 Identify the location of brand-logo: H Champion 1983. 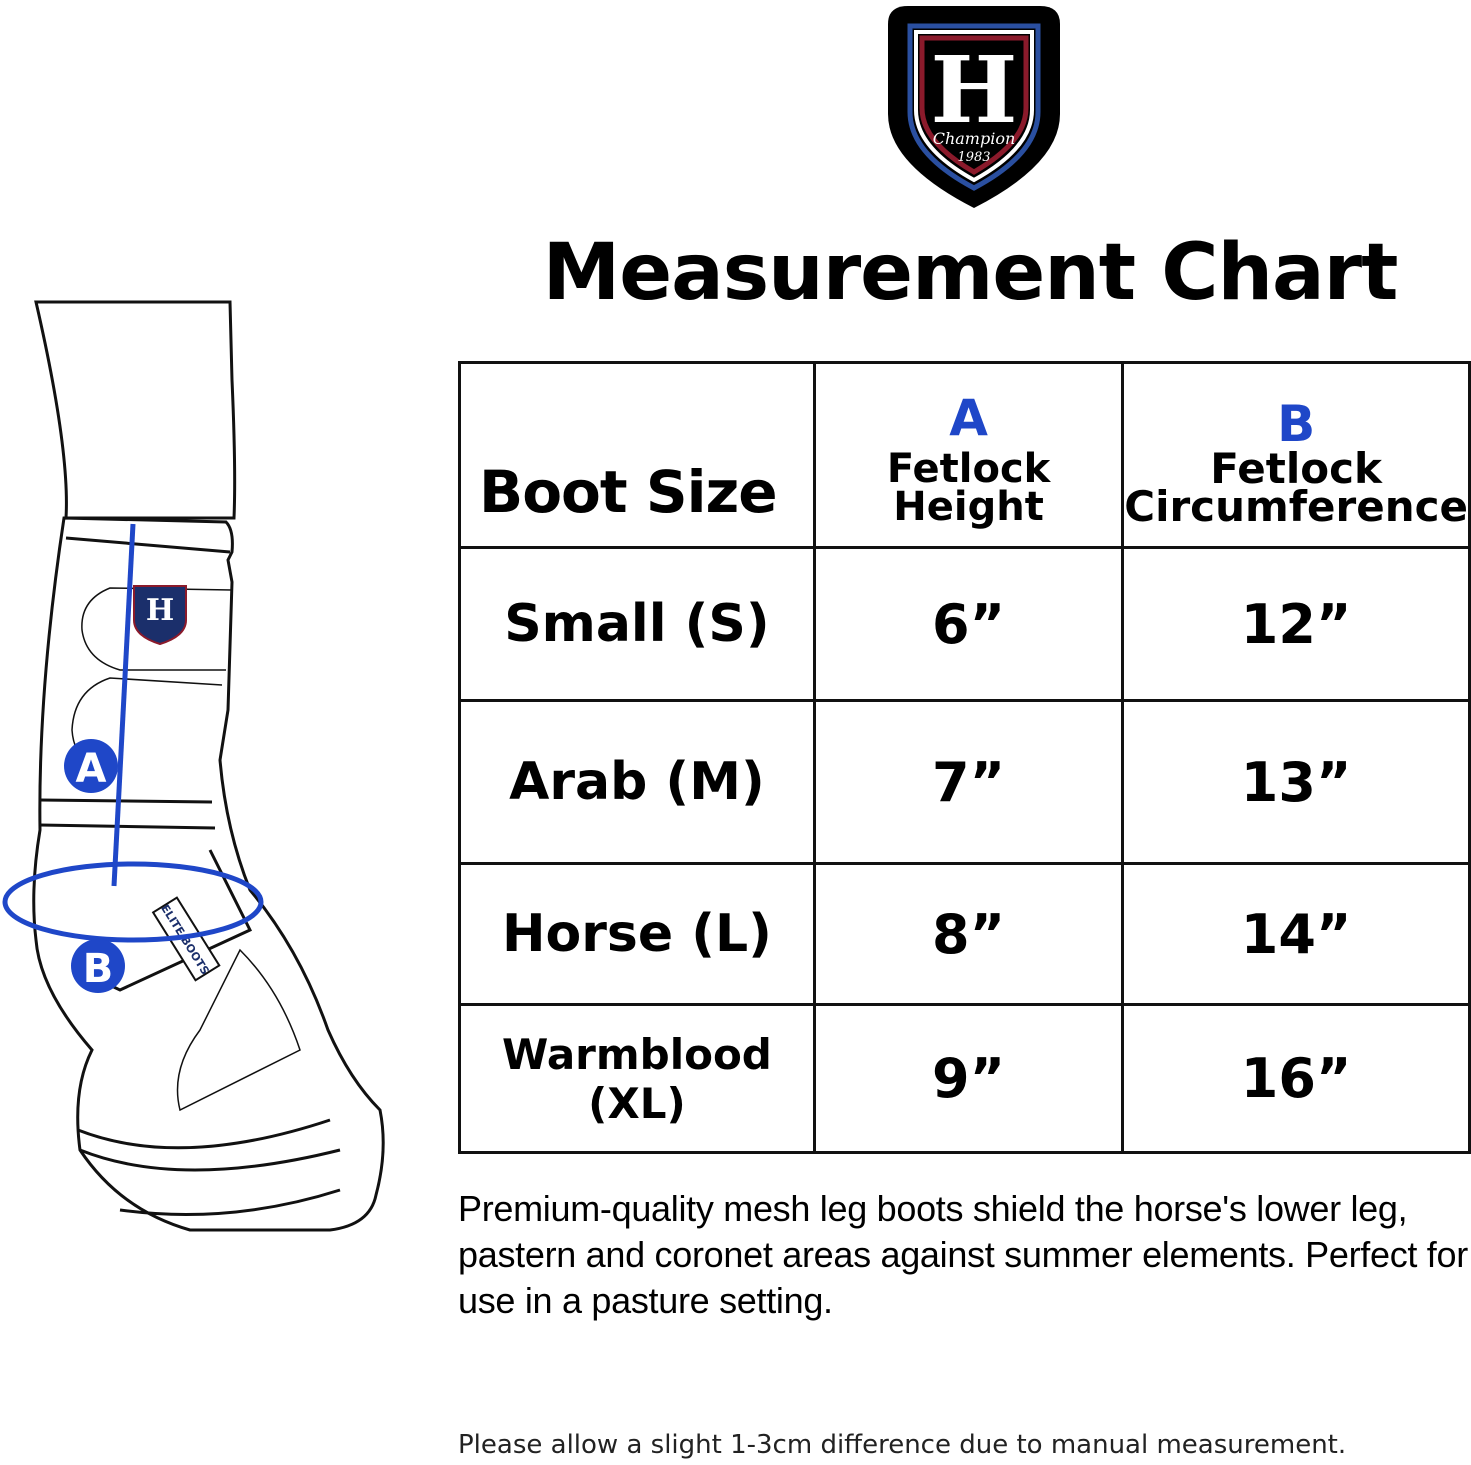
(974, 107).